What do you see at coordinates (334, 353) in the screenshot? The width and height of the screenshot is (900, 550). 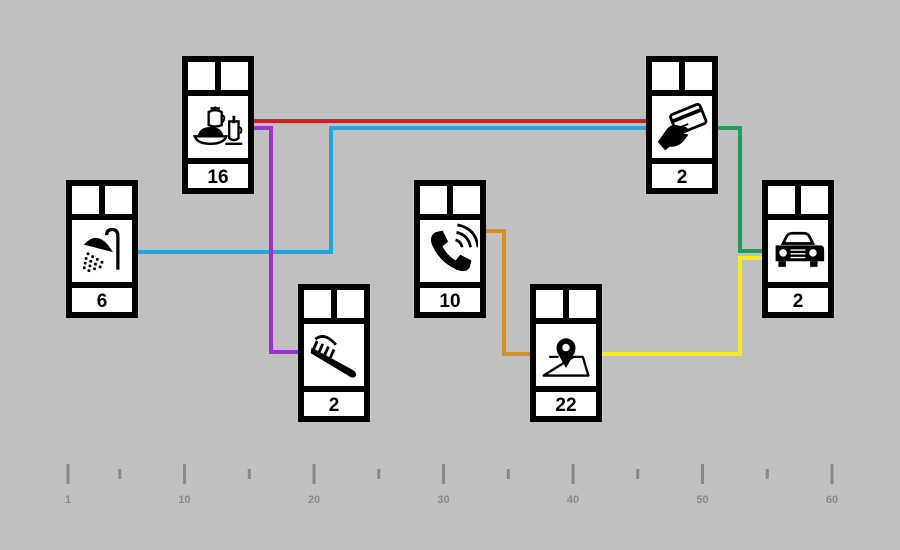 I see `node-card-toothbrush: 2` at bounding box center [334, 353].